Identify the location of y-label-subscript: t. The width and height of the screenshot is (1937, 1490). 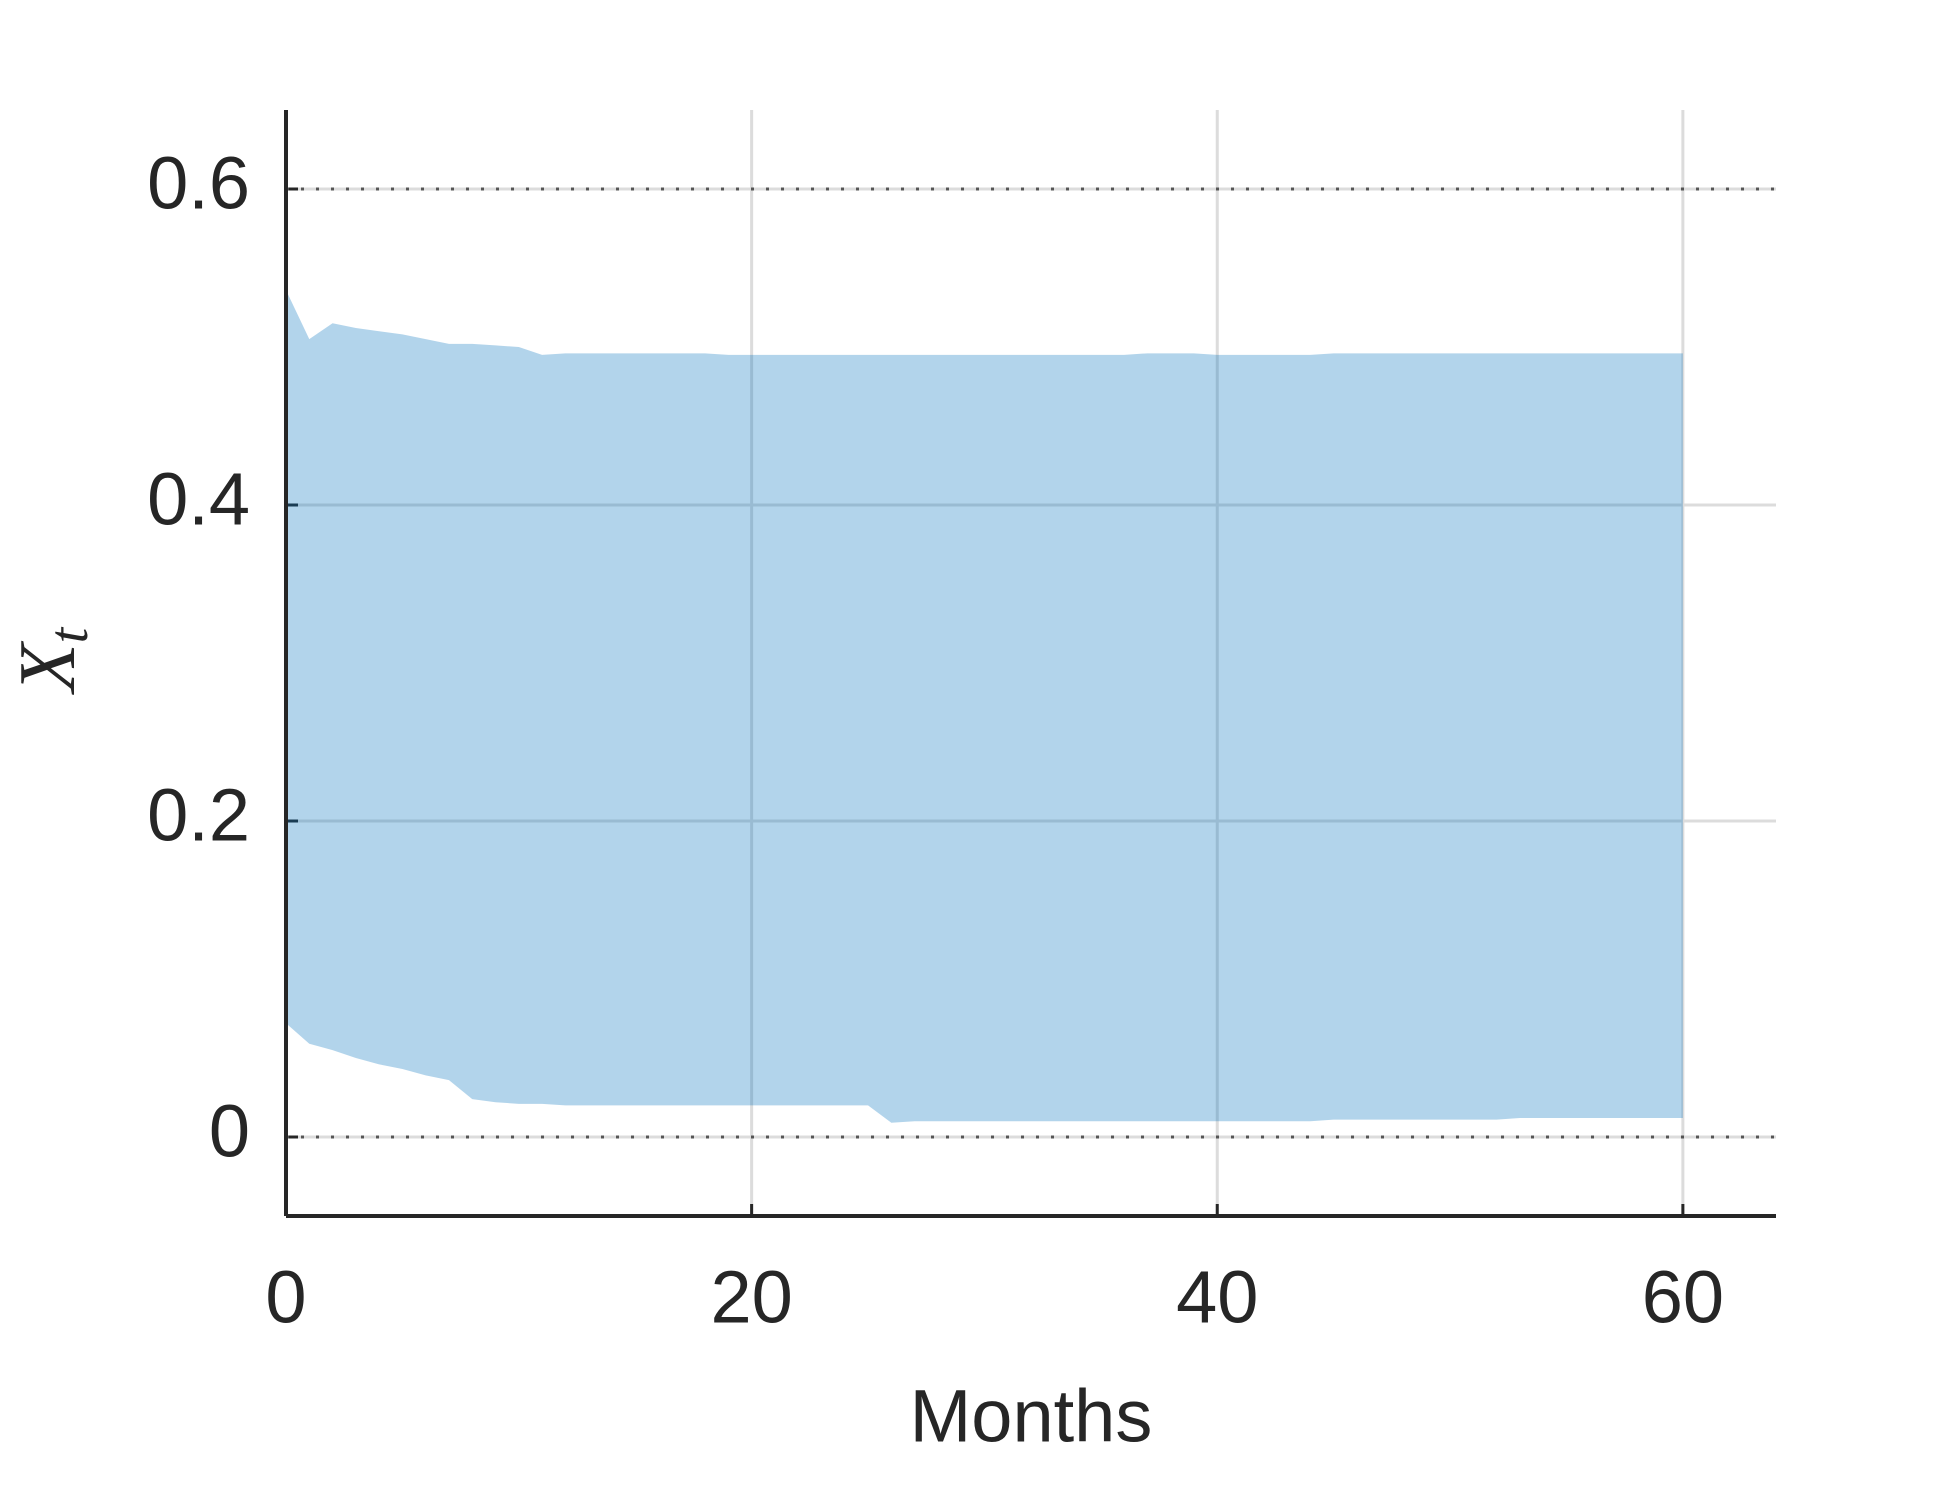
(69, 634).